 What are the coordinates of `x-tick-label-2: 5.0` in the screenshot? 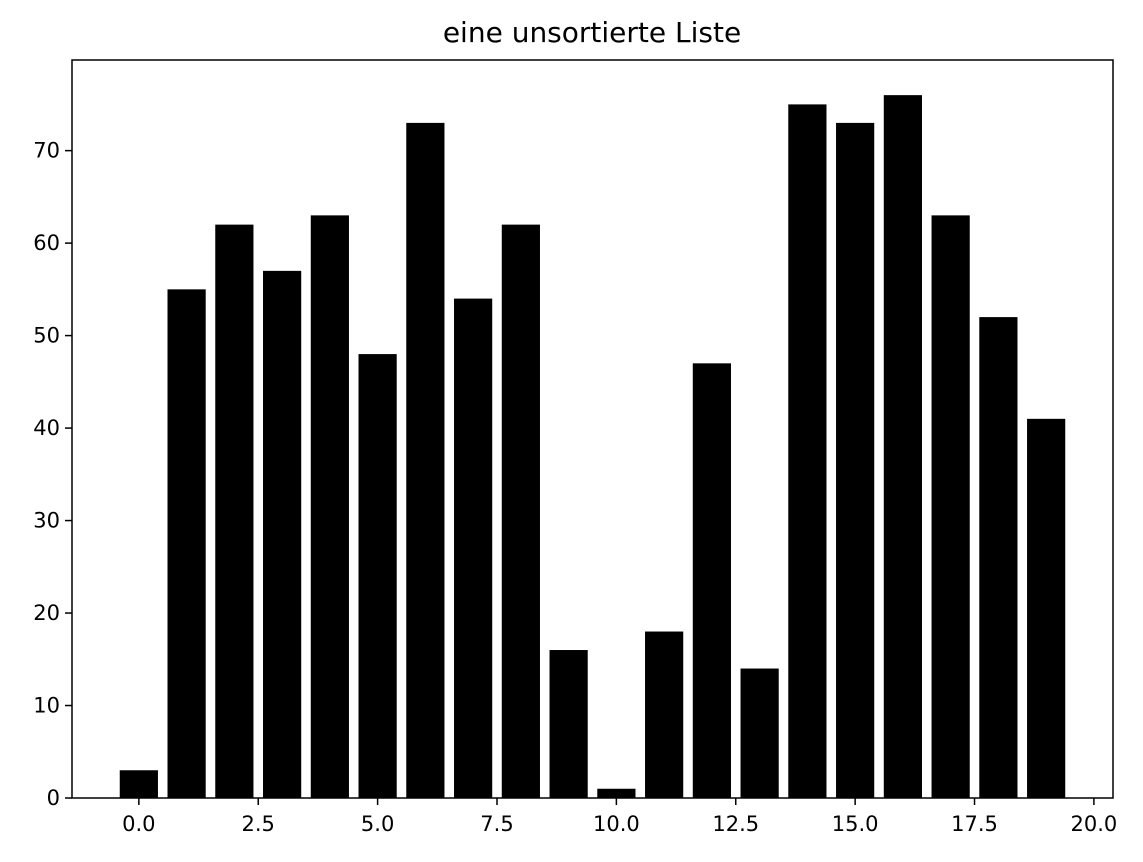 It's located at (377, 824).